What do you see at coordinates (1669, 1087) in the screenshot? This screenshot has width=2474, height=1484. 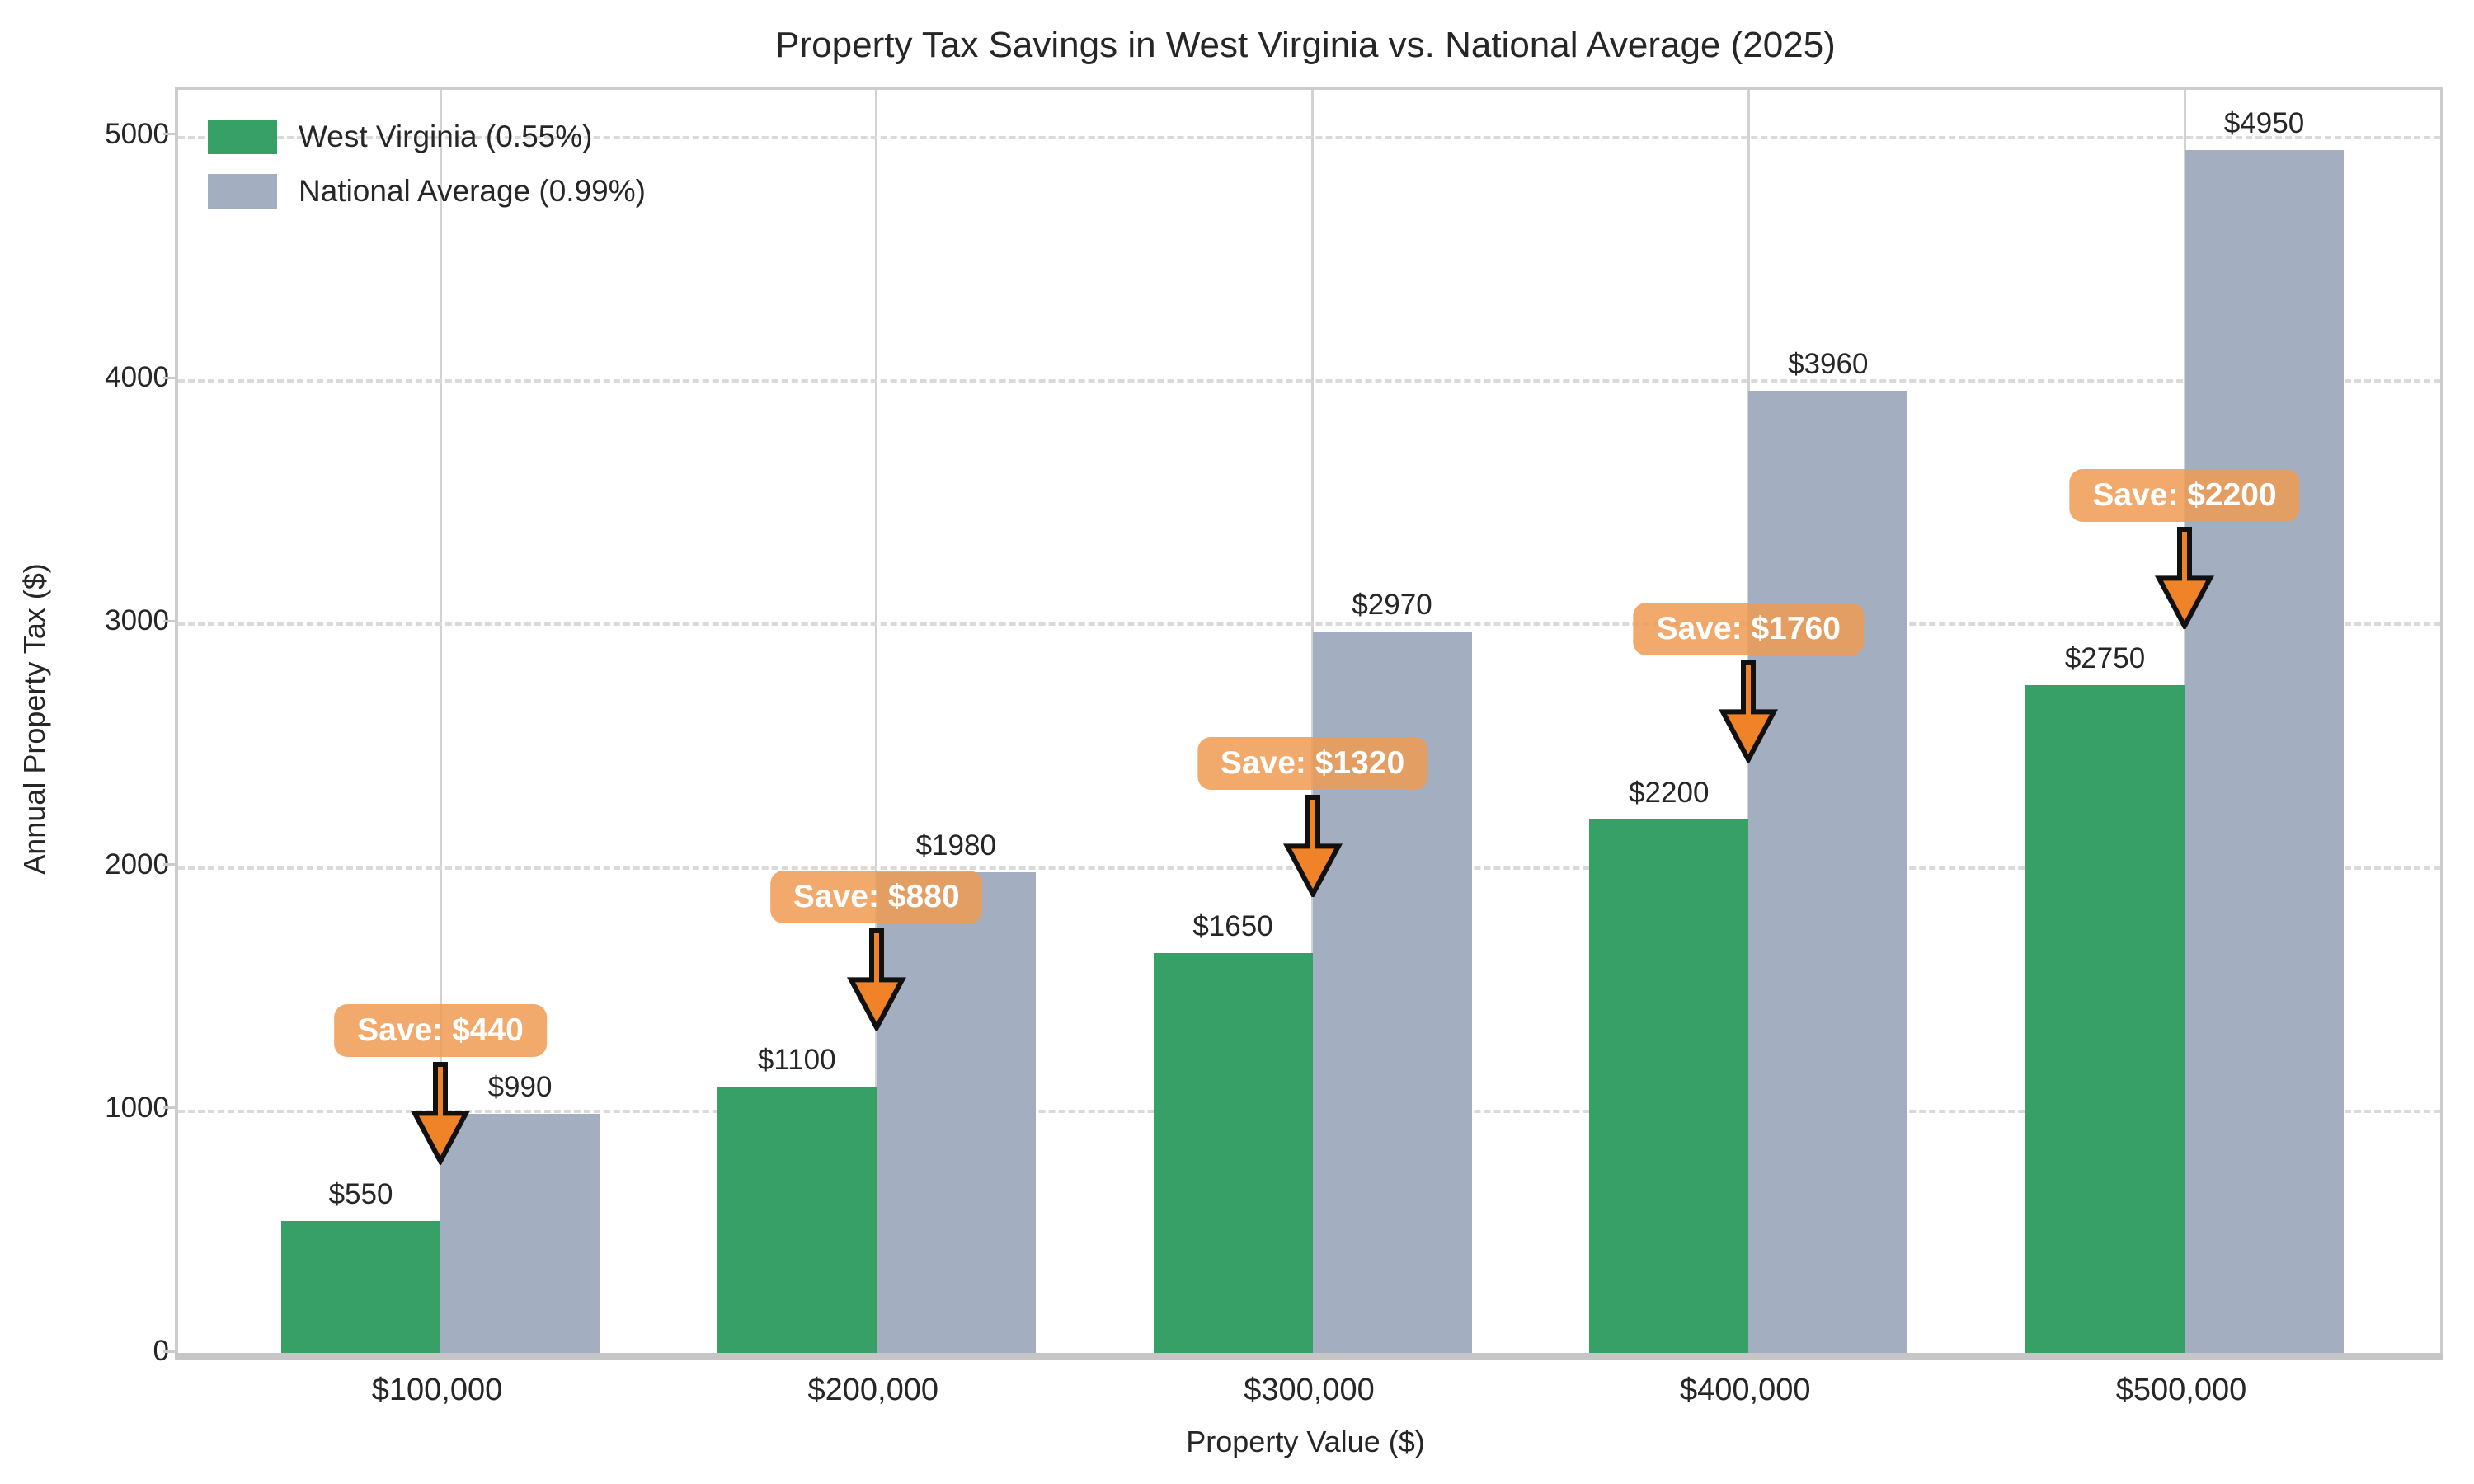 I see `bar-west-virginia-$400,000` at bounding box center [1669, 1087].